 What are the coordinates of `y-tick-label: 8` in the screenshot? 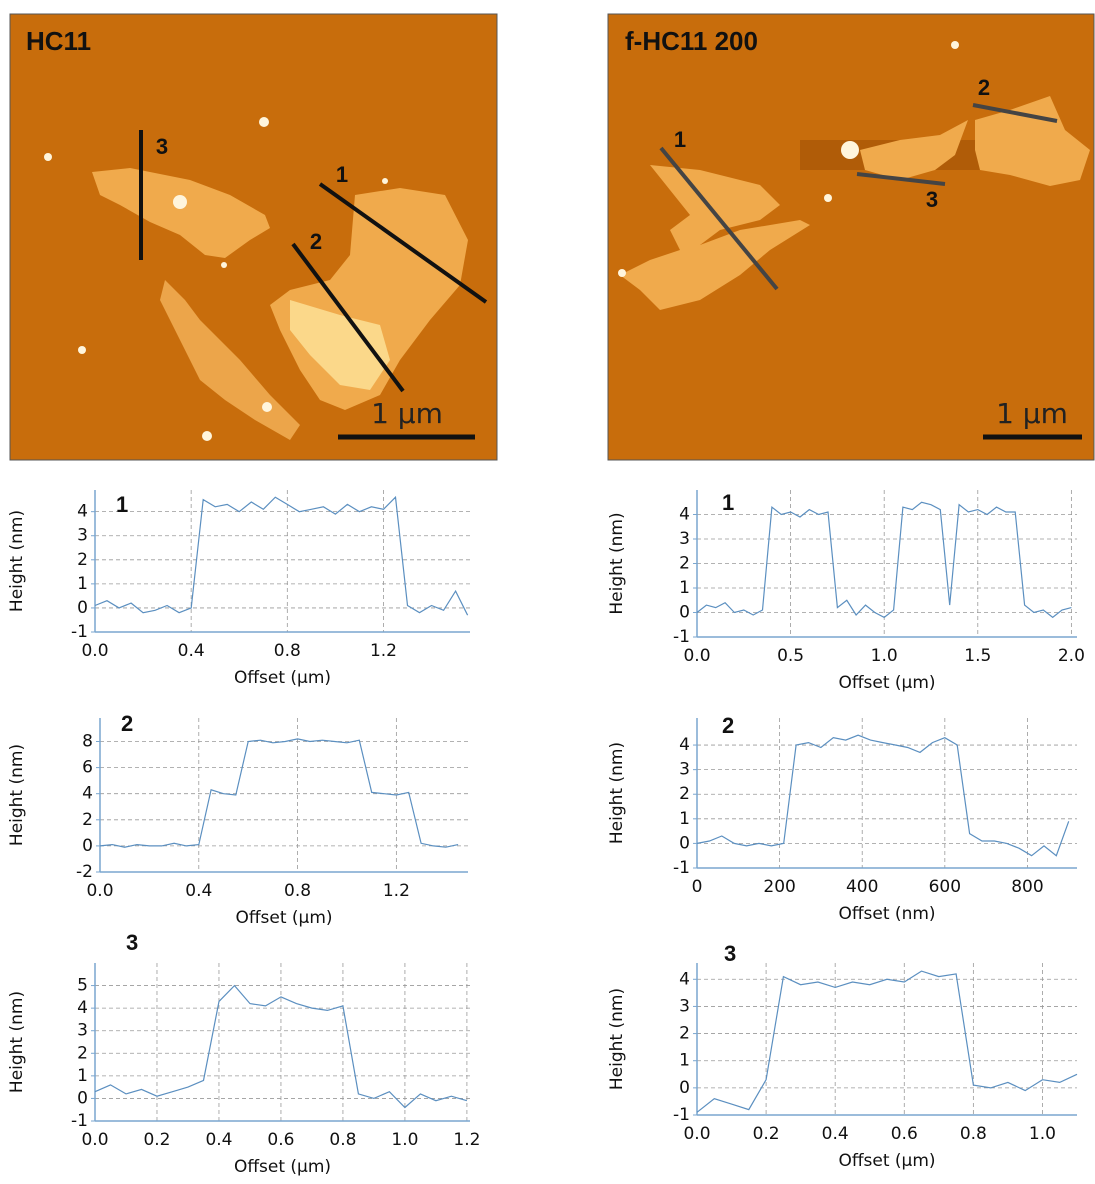 It's located at (87, 741).